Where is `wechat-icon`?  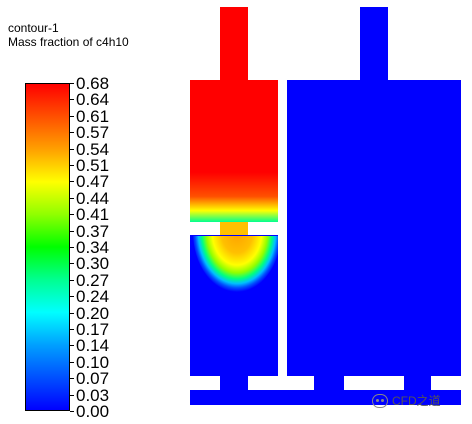
wechat-icon is located at coordinates (380, 400).